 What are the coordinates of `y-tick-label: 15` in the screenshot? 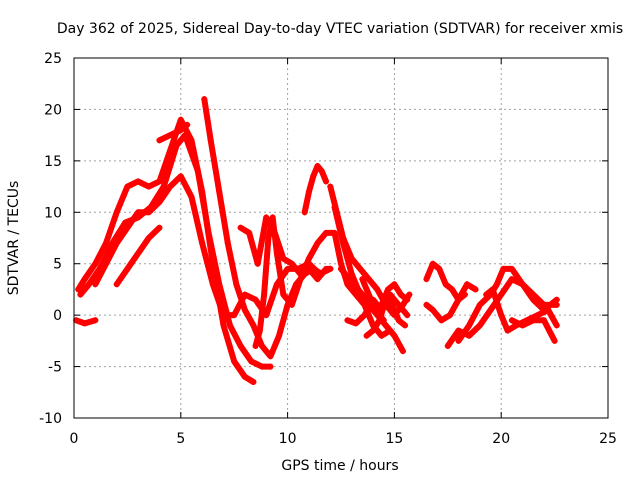 It's located at (53, 162).